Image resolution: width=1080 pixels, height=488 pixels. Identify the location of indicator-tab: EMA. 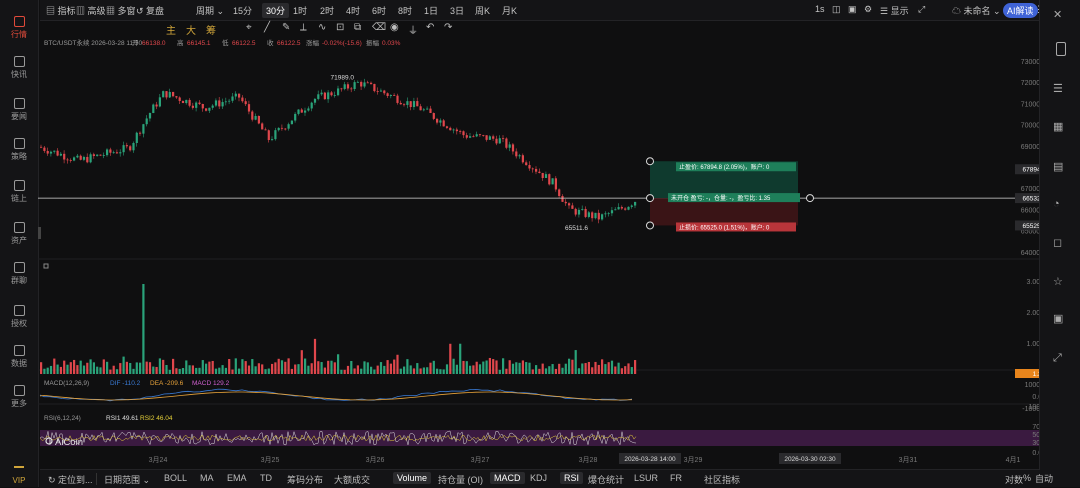
(237, 478).